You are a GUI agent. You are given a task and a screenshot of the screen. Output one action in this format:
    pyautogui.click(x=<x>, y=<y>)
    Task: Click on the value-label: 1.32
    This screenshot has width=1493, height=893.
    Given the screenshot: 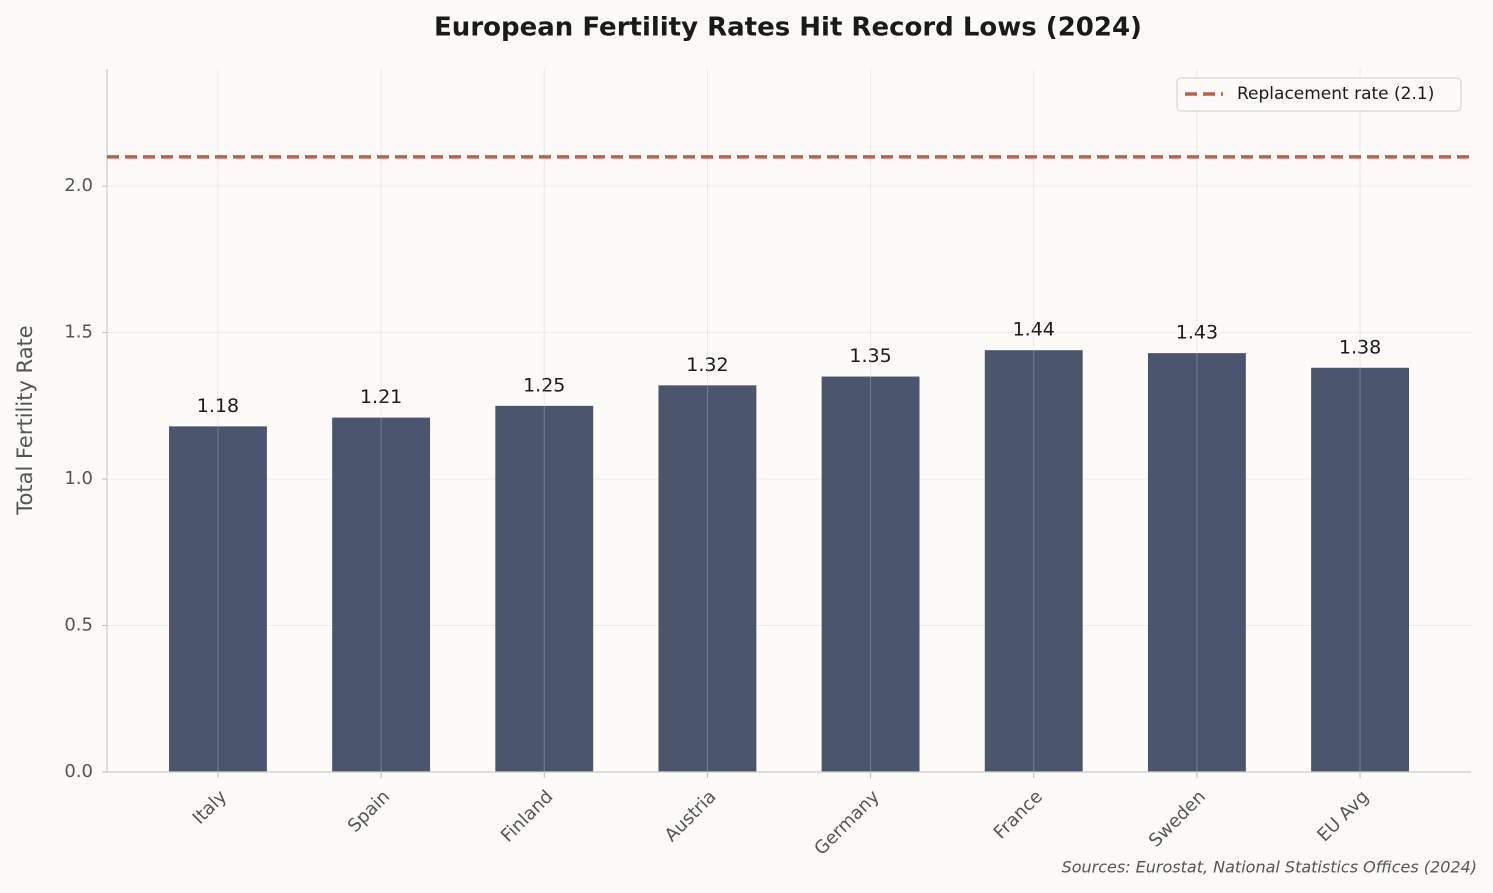 What is the action you would take?
    pyautogui.click(x=707, y=365)
    